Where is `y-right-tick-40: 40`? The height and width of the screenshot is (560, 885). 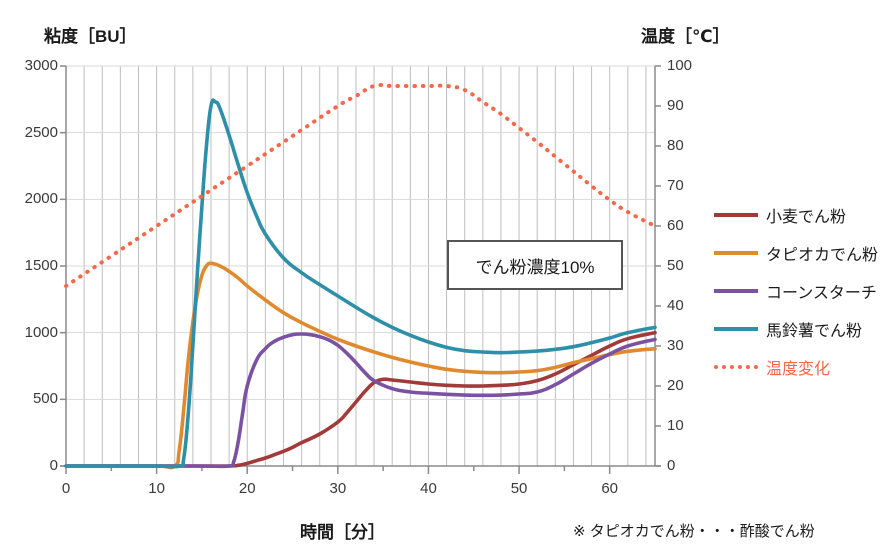 y-right-tick-40: 40 is located at coordinates (675, 305).